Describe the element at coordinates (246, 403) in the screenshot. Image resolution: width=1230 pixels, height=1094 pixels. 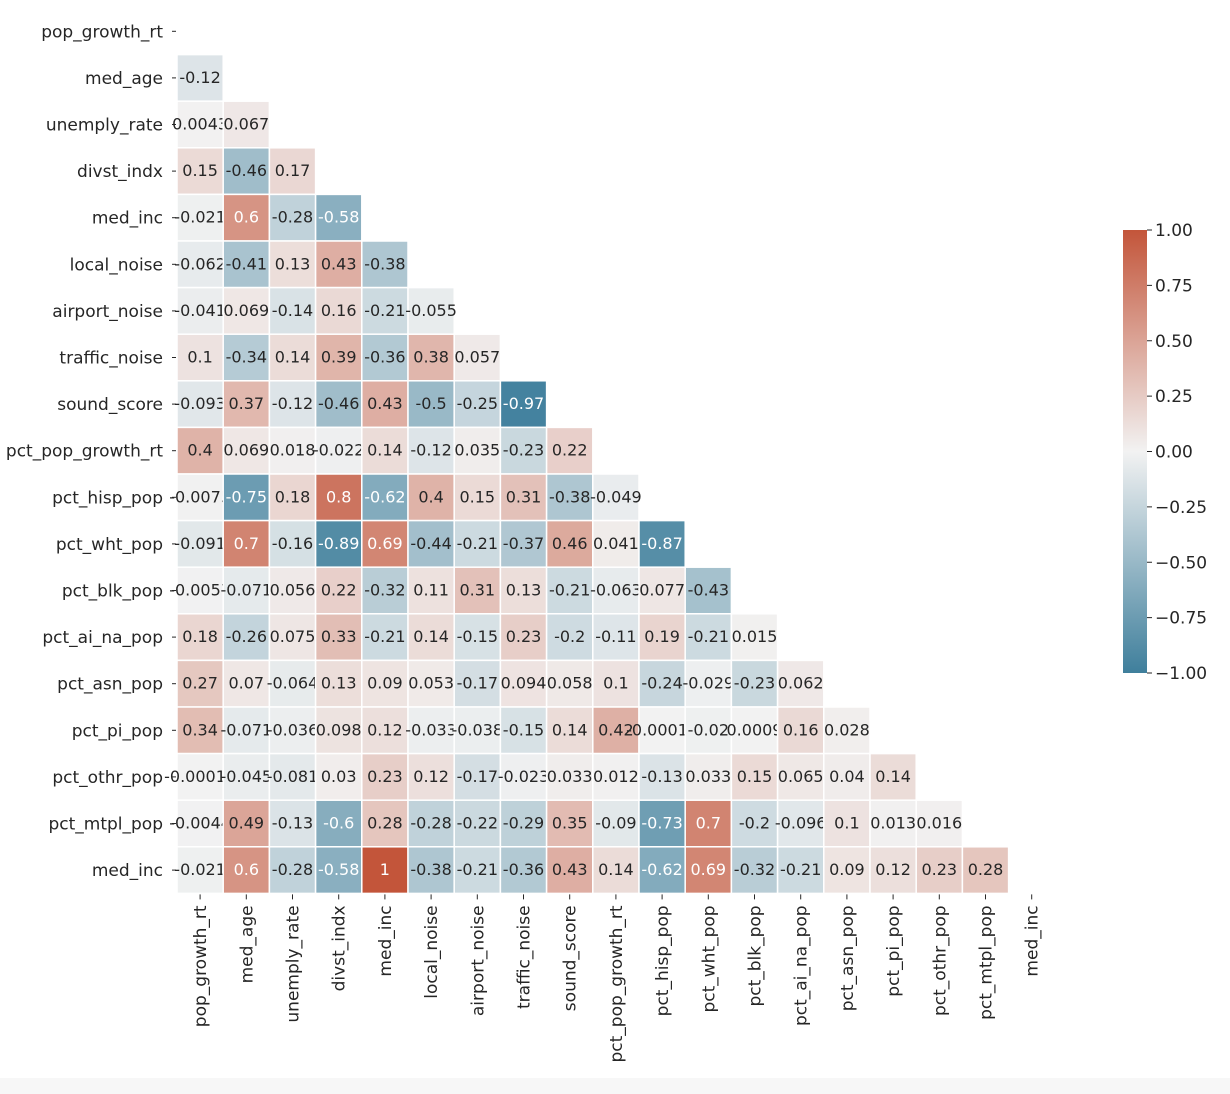
I see `cell-annotation: 0.37` at that location.